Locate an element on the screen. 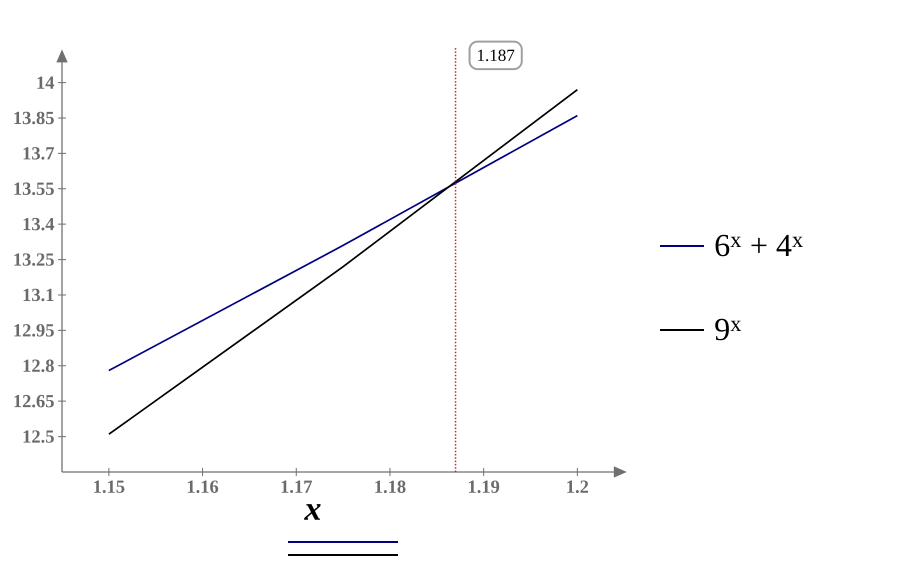 This screenshot has height=564, width=902. y-tick-label: 13.1 is located at coordinates (39, 295).